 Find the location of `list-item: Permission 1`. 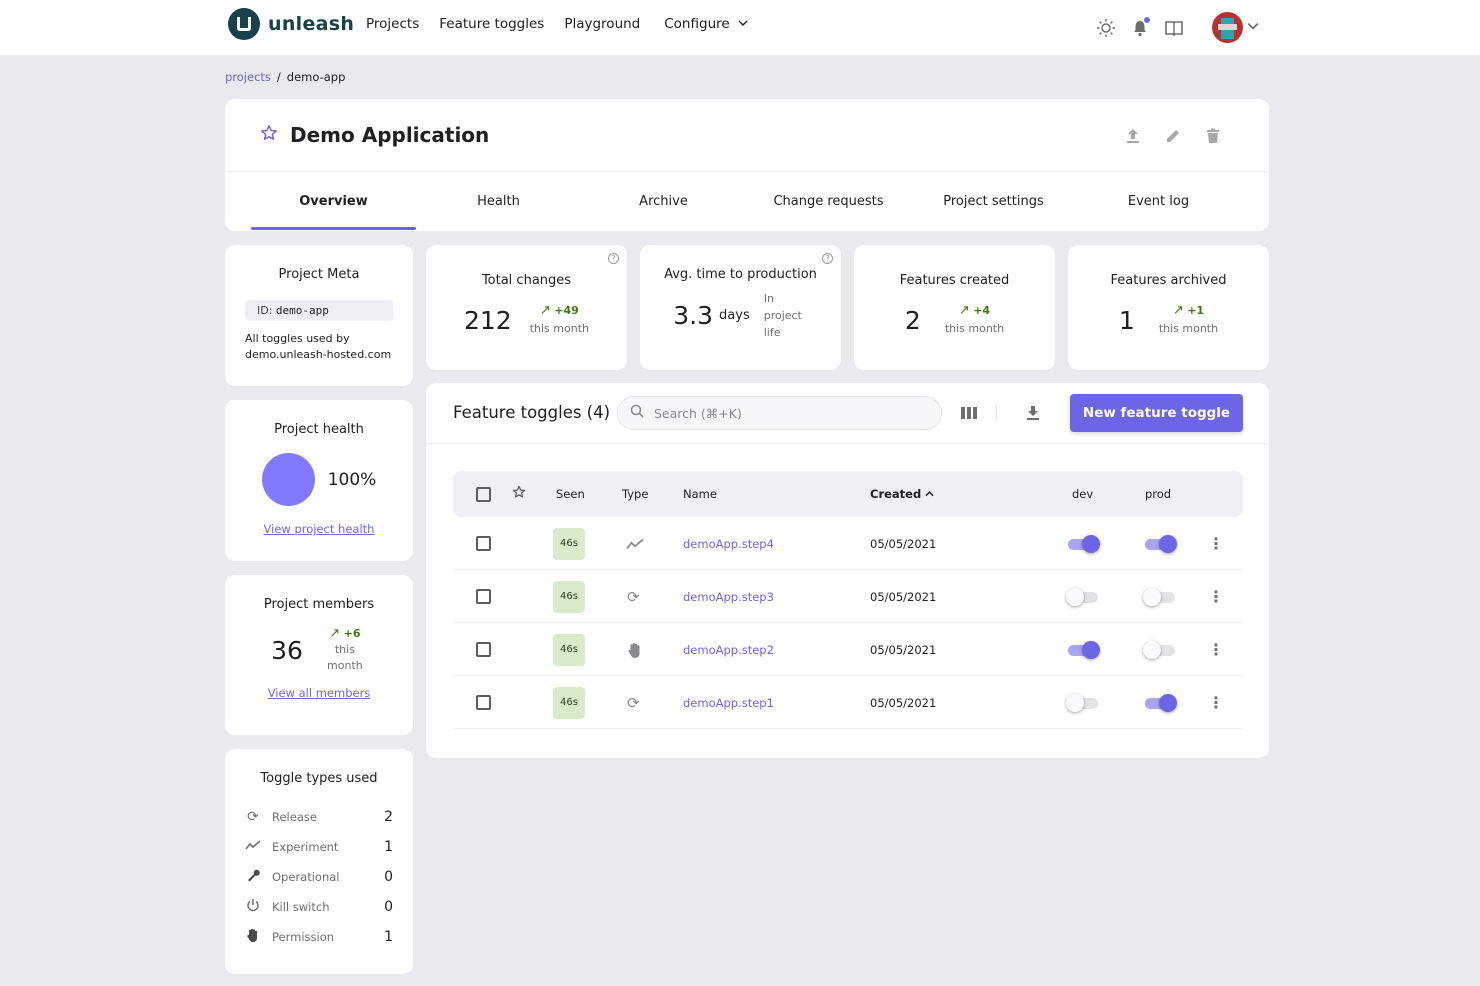

list-item: Permission 1 is located at coordinates (319, 937).